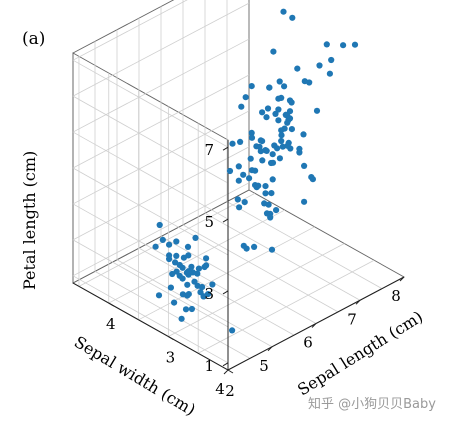  I want to click on z-tick-label: 1, so click(209, 366).